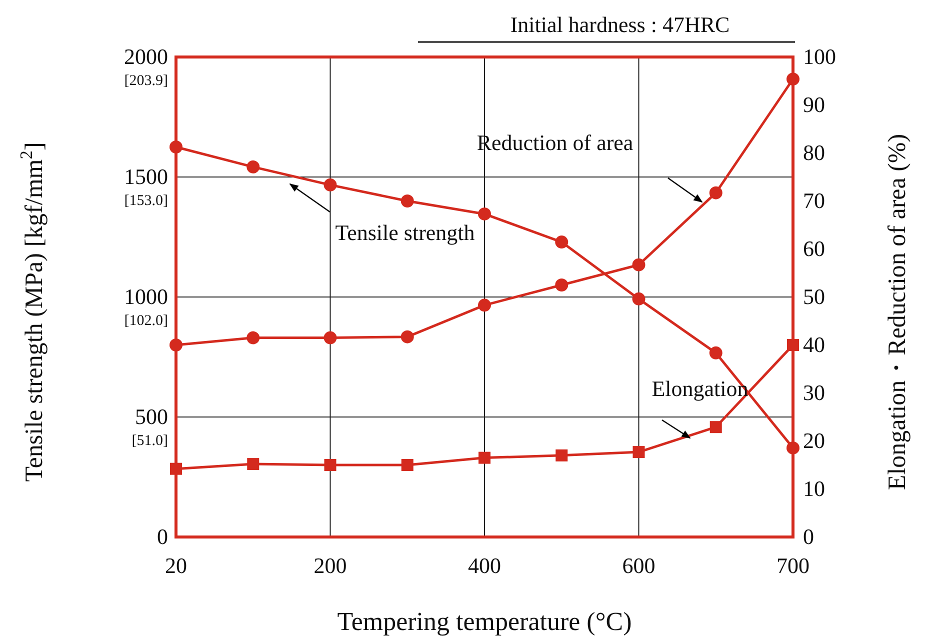 The height and width of the screenshot is (641, 925). What do you see at coordinates (330, 565) in the screenshot?
I see `x-tick-label: 200` at bounding box center [330, 565].